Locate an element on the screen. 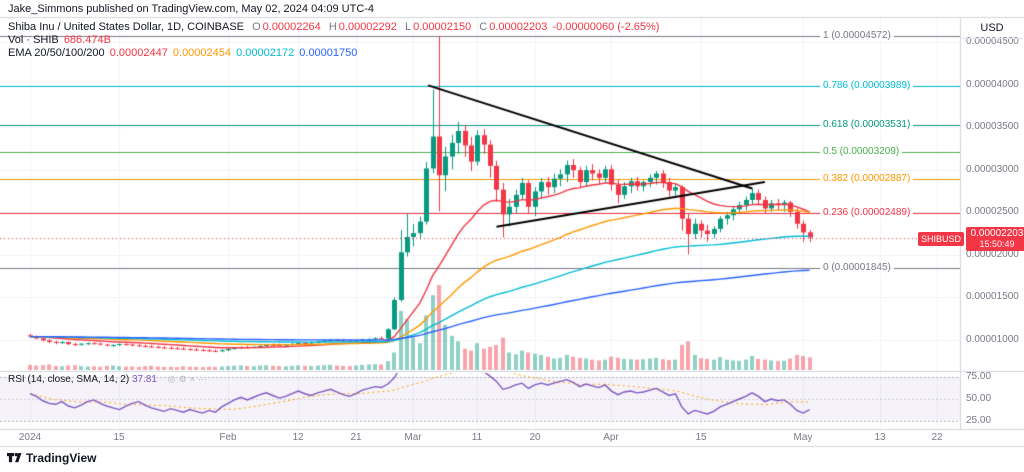 The height and width of the screenshot is (472, 1024). volume-legend-row: Vol · SHIB 686.474B is located at coordinates (333, 40).